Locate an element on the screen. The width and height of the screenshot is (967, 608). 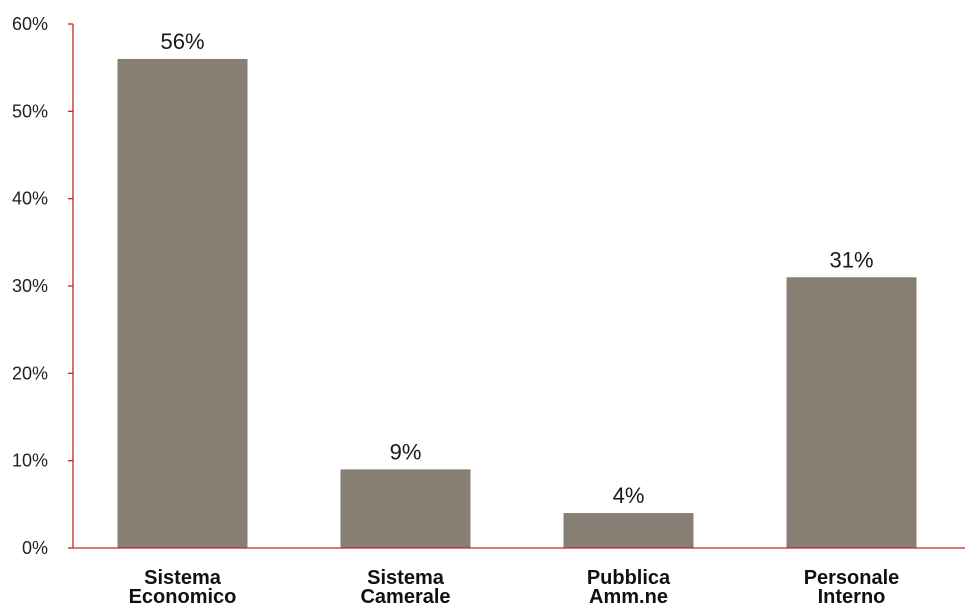
x-category-label: Camerale is located at coordinates (405, 597).